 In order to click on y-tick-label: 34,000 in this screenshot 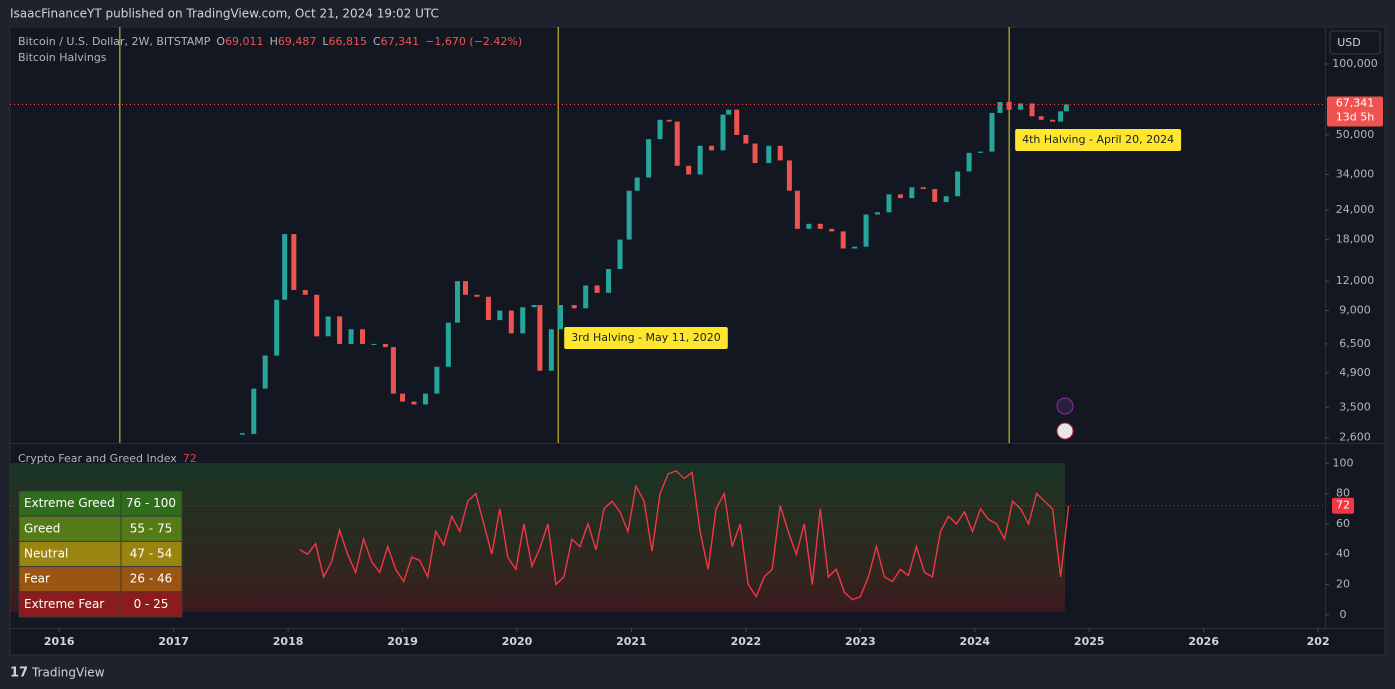, I will do `click(1355, 173)`.